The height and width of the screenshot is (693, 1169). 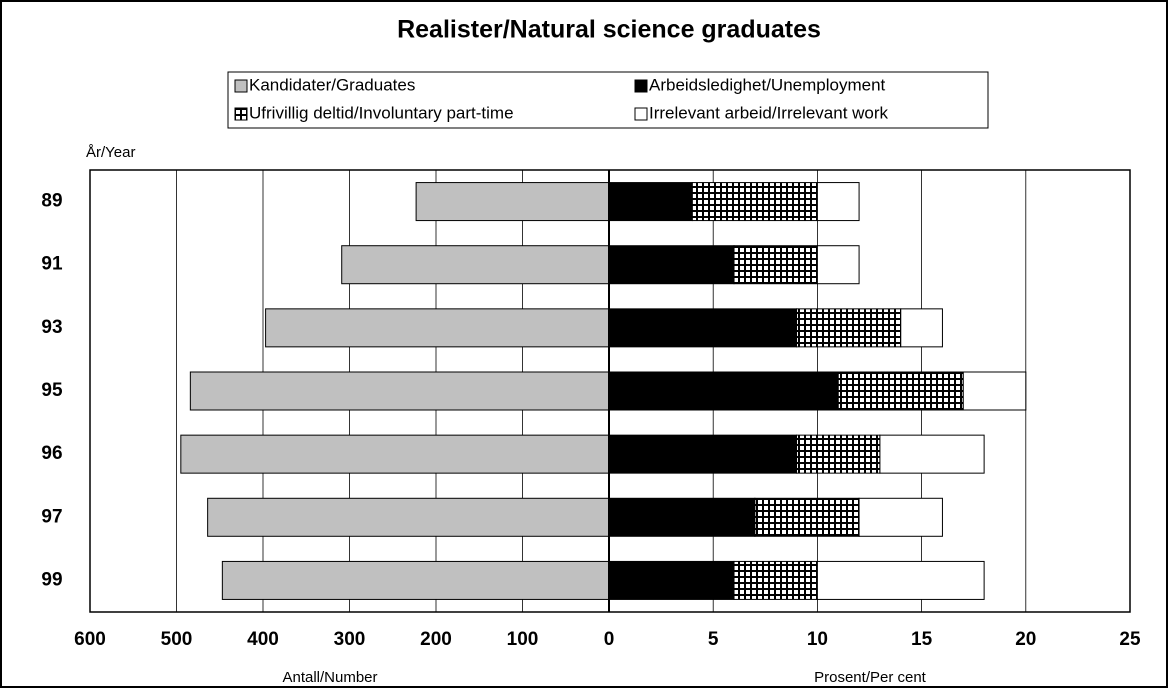 I want to click on y-tick-label: 93, so click(x=51, y=327).